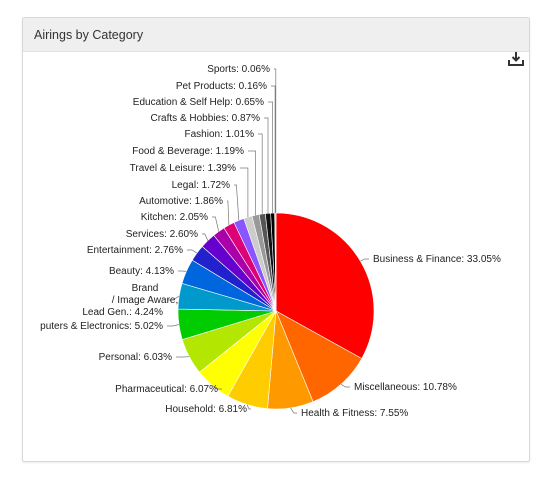  I want to click on panel-header: Airings by Category, so click(276, 35).